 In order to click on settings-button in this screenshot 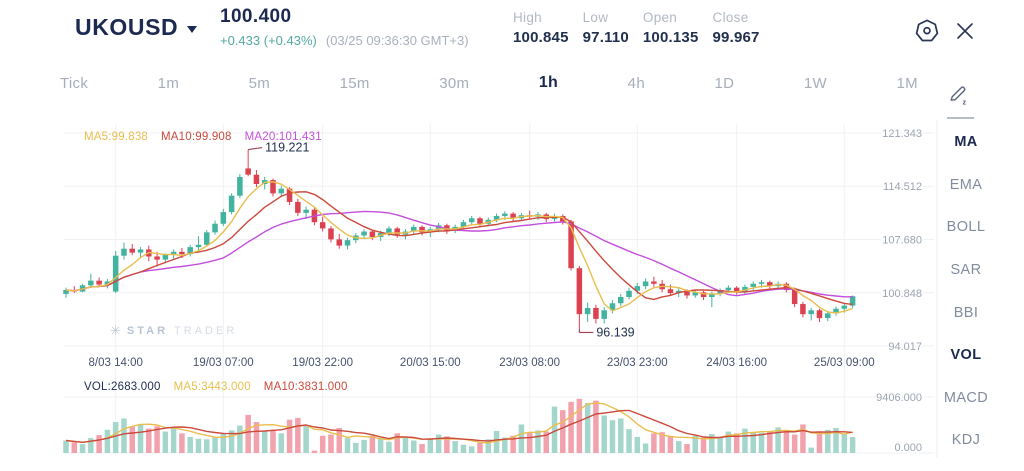, I will do `click(927, 31)`.